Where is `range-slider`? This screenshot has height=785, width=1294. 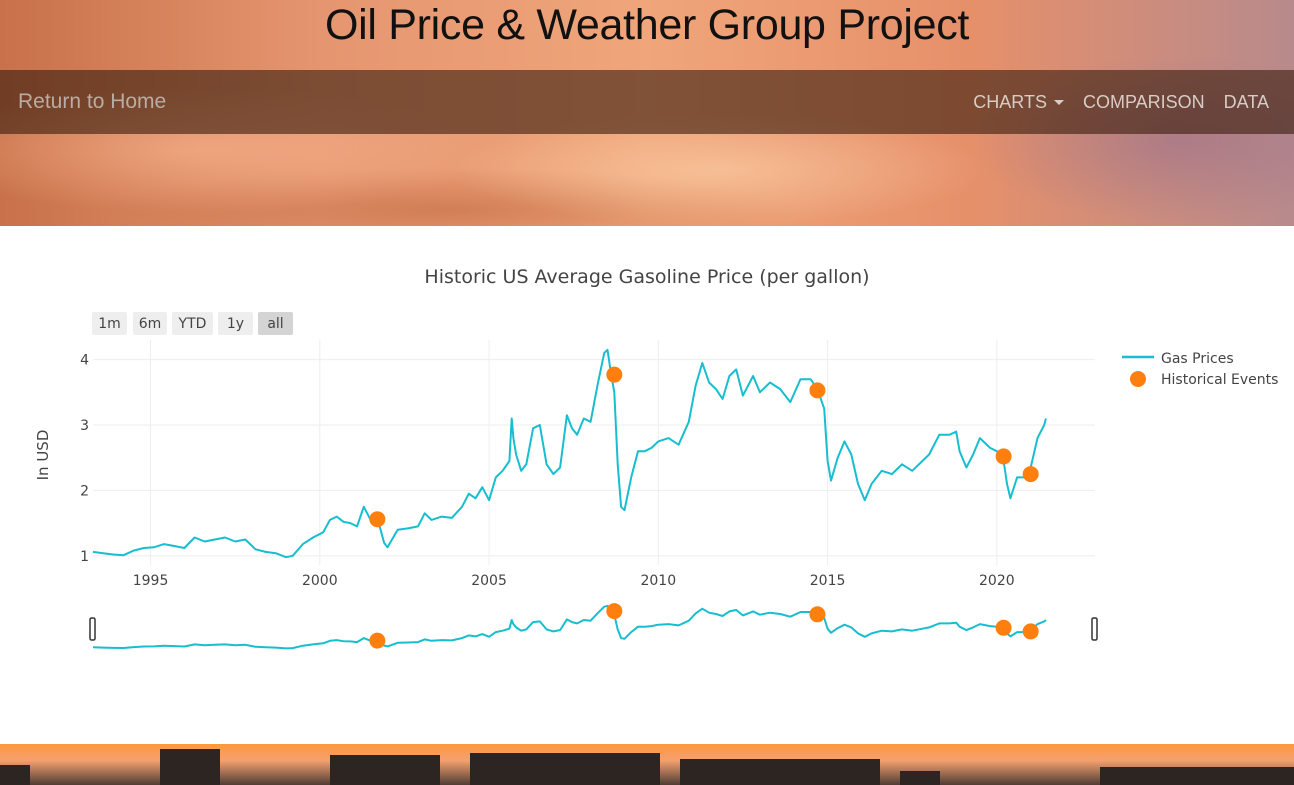
range-slider is located at coordinates (593, 626).